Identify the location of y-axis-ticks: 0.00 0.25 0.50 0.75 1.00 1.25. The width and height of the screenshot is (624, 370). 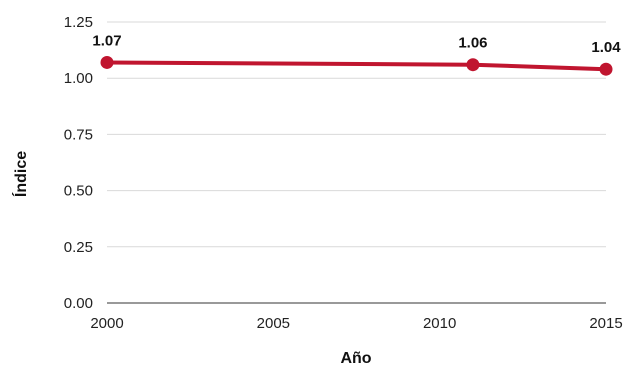
(78, 163).